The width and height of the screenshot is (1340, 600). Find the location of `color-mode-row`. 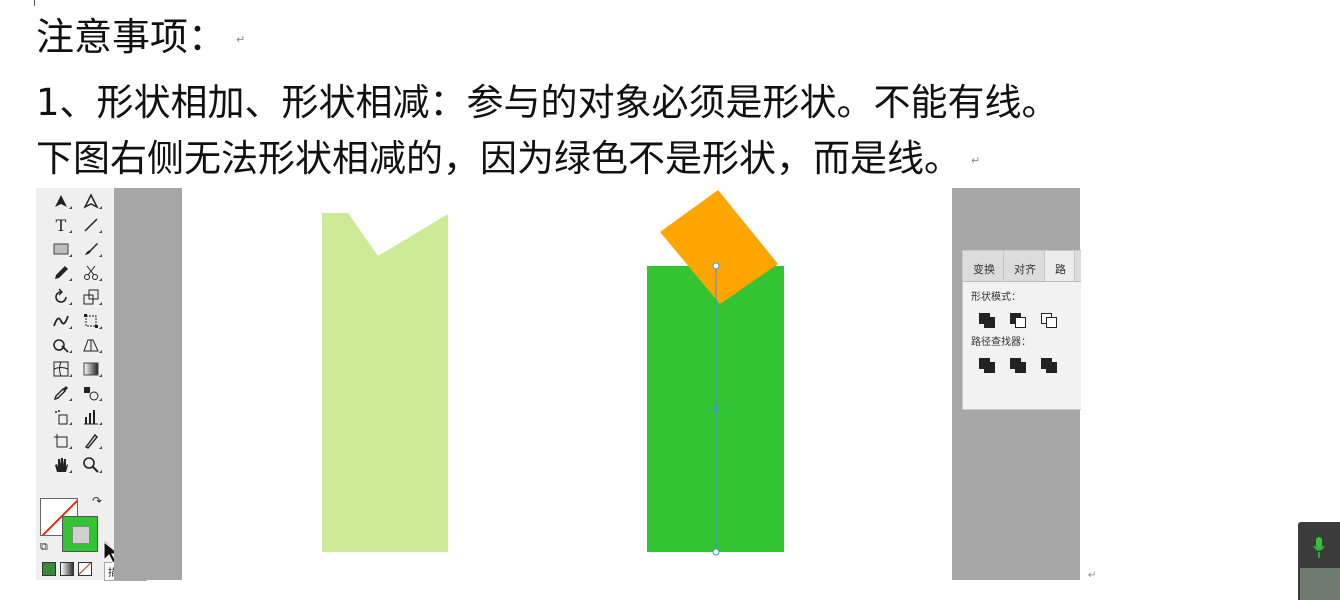

color-mode-row is located at coordinates (67, 569).